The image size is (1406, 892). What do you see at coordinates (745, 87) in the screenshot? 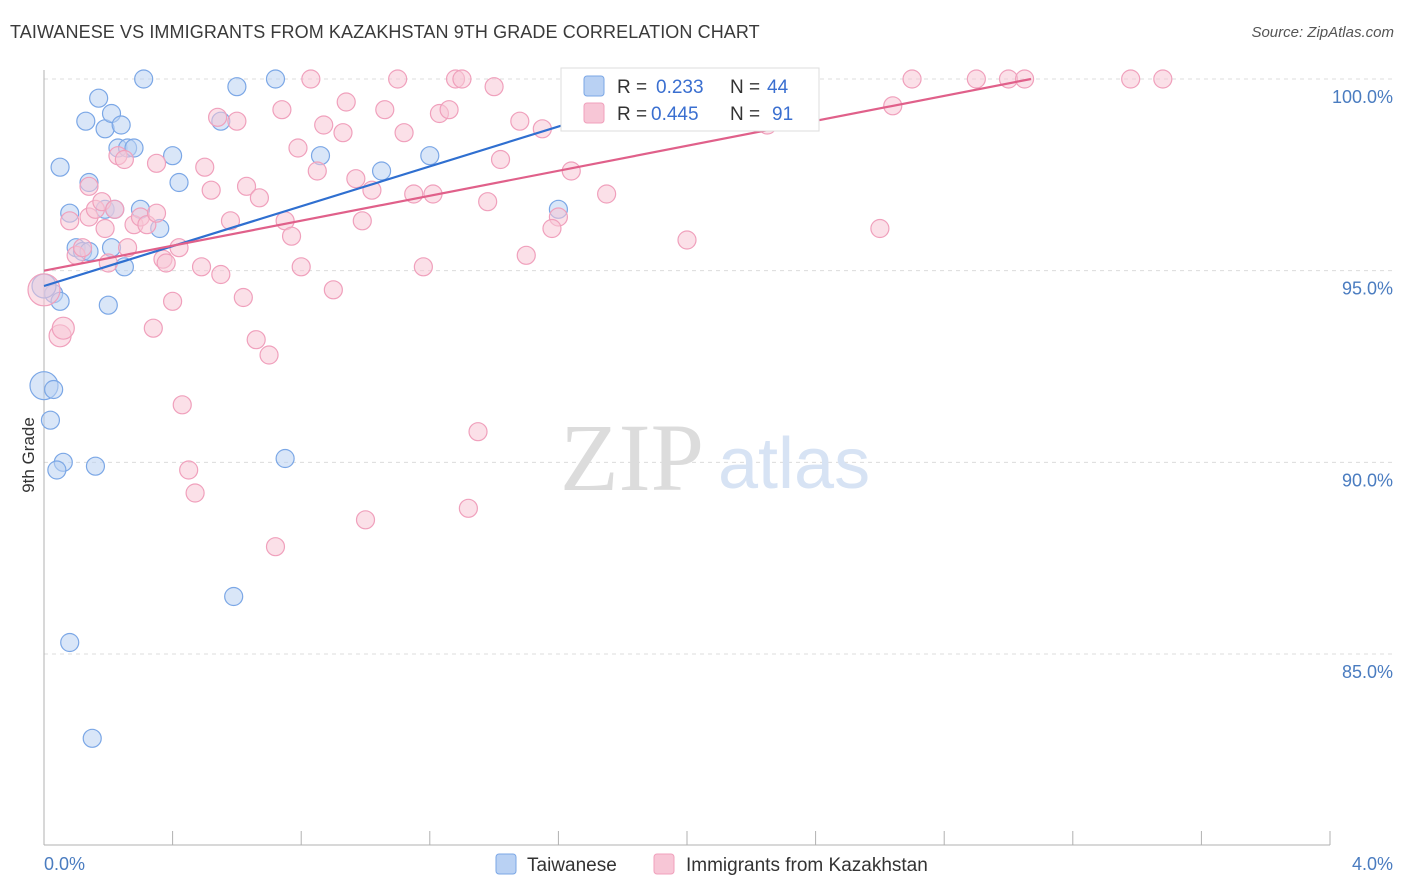
I see `stats-n-label-1: N =` at bounding box center [745, 87].